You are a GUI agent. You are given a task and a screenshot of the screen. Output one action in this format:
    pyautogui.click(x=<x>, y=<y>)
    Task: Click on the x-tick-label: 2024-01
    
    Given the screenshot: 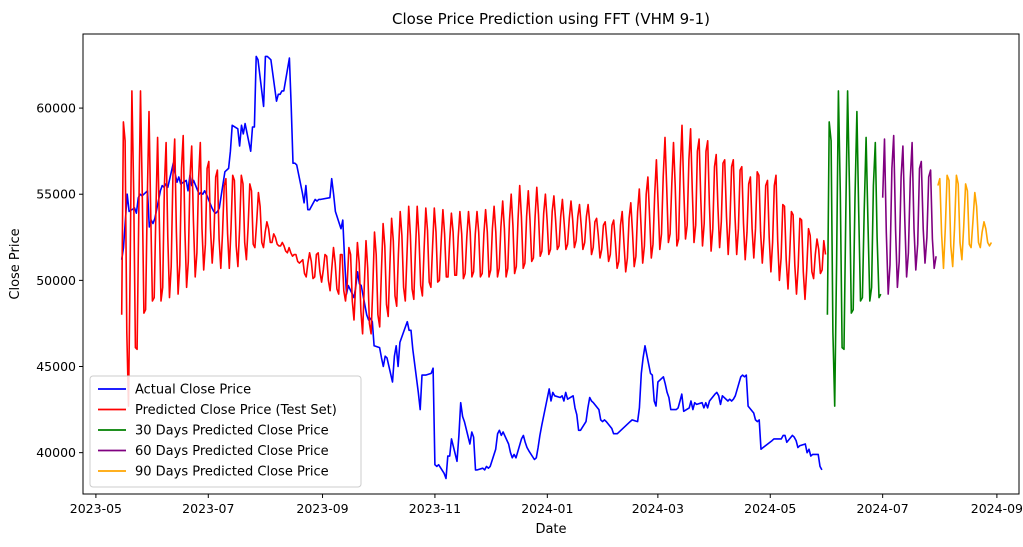 What is the action you would take?
    pyautogui.click(x=547, y=508)
    